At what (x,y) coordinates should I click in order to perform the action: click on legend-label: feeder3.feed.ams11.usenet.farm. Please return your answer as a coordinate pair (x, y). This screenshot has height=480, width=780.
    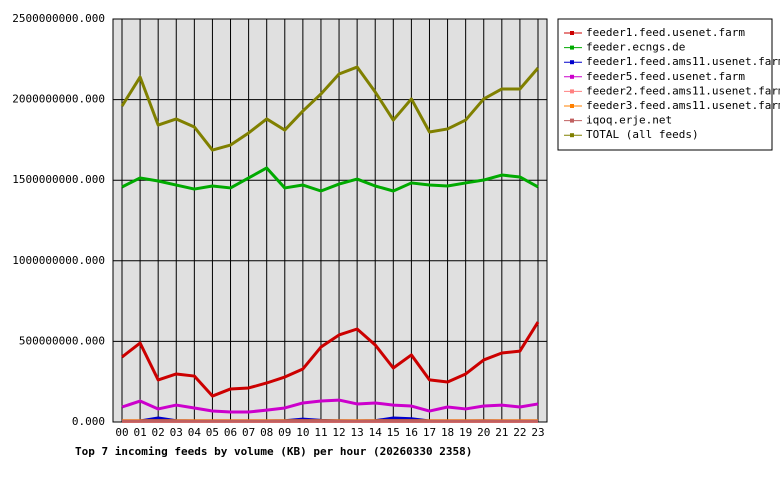
    Looking at the image, I should click on (683, 105).